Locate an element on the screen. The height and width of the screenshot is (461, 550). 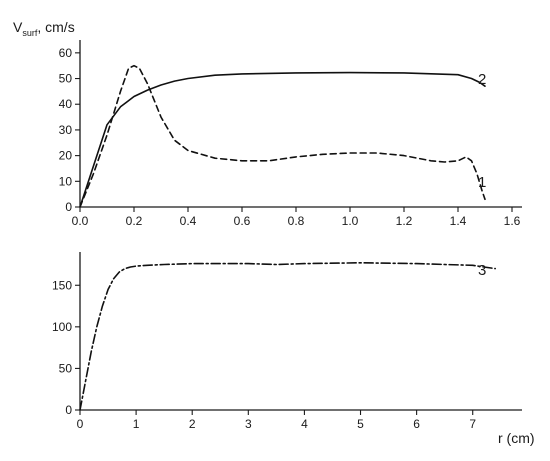
top-y-tick-label: 50 is located at coordinates (66, 79).